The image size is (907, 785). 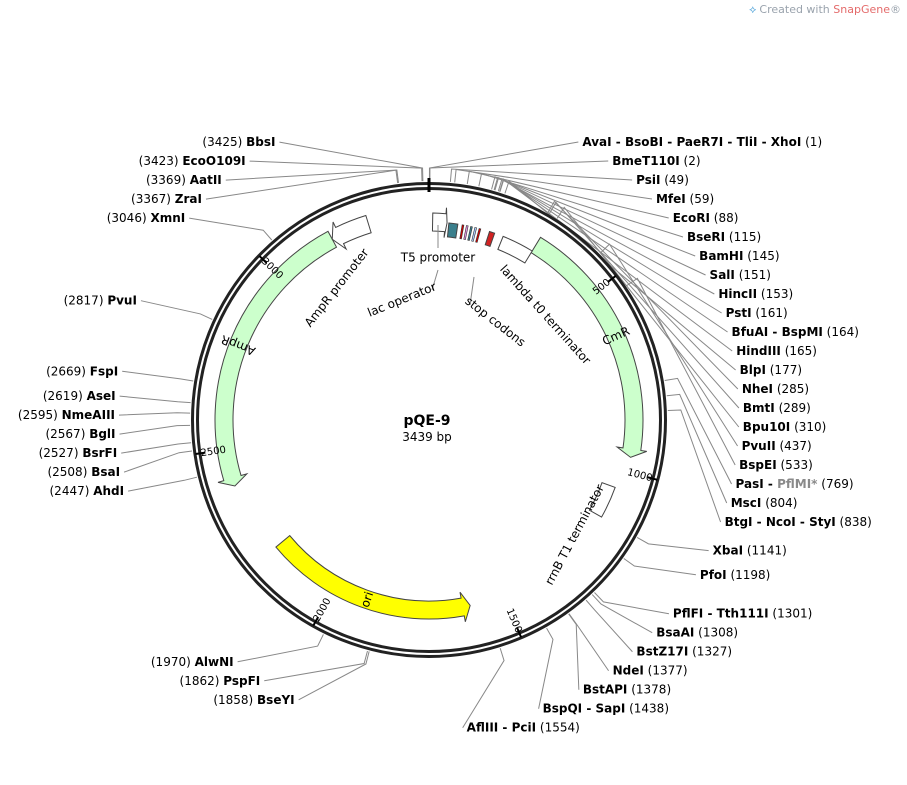 I want to click on plasmid-length: 3439 bp, so click(x=427, y=437).